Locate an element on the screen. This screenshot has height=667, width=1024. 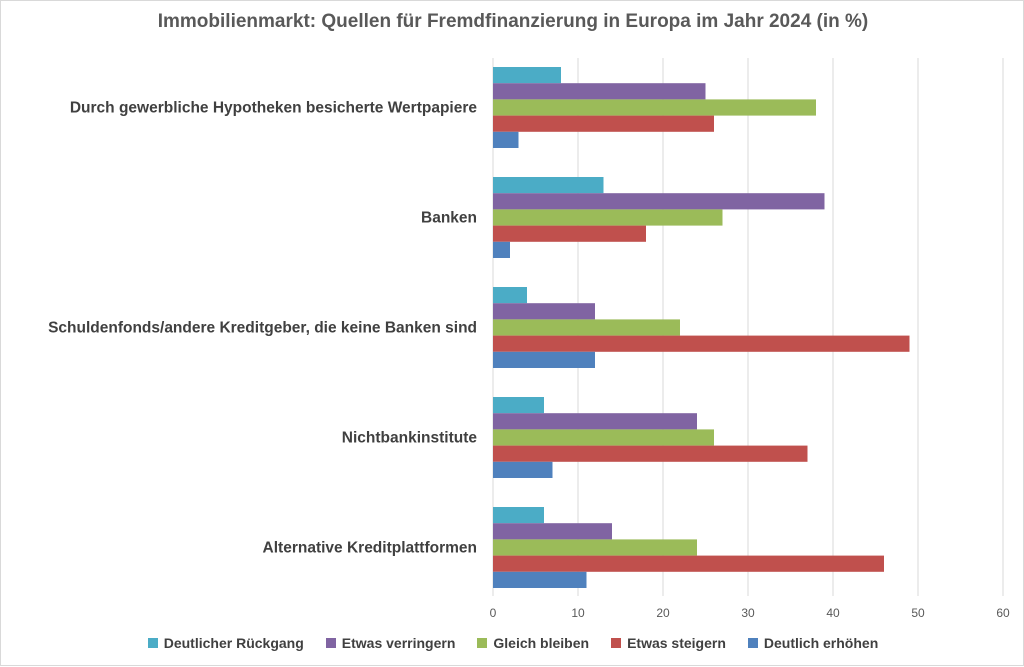
x-tick-label: 40 is located at coordinates (833, 613).